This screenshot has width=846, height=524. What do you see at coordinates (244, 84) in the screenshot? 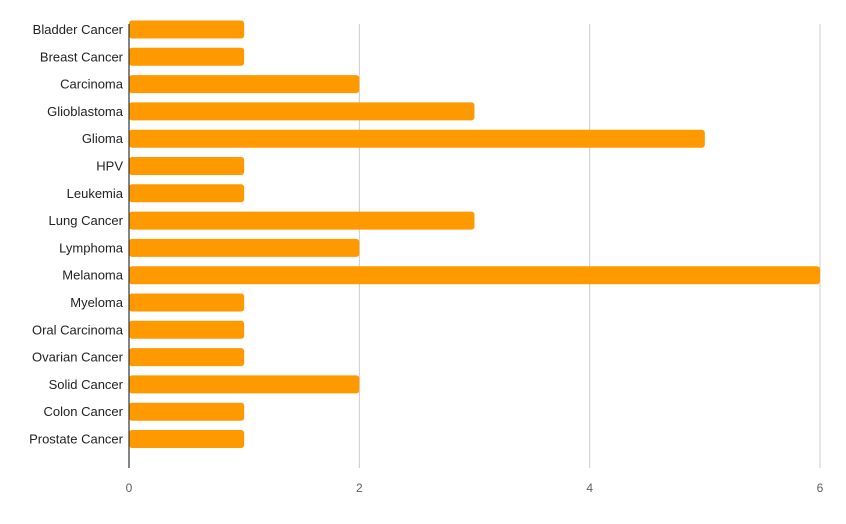
I see `bar-carcinoma` at bounding box center [244, 84].